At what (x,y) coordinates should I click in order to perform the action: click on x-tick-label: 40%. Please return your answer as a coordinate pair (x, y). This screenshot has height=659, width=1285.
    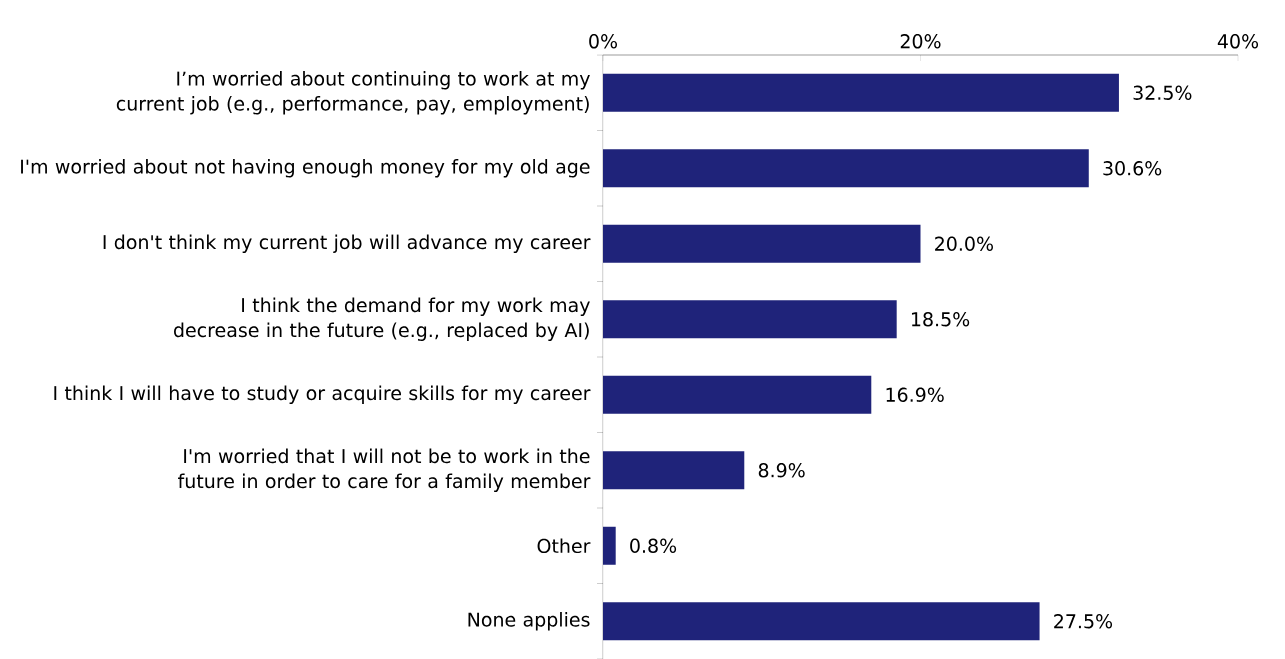
    Looking at the image, I should click on (1238, 41).